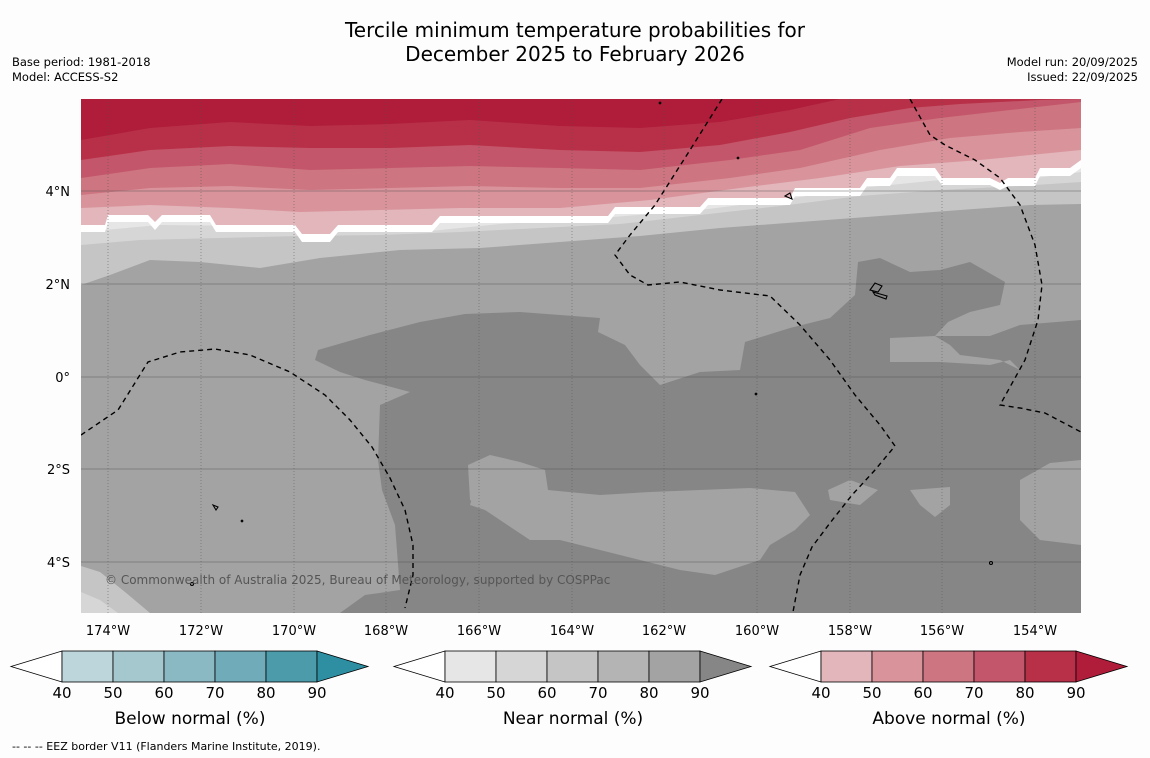  I want to click on cb-above-tick: 40, so click(821, 693).